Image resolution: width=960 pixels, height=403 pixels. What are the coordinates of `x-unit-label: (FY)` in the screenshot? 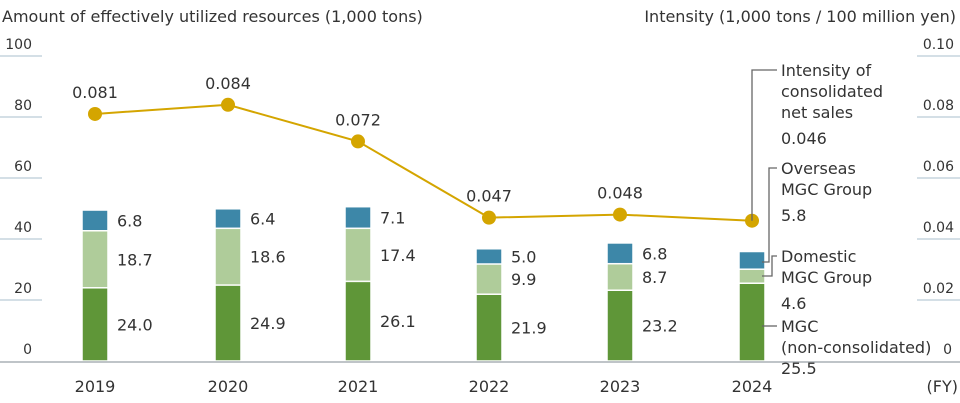 It's located at (942, 386).